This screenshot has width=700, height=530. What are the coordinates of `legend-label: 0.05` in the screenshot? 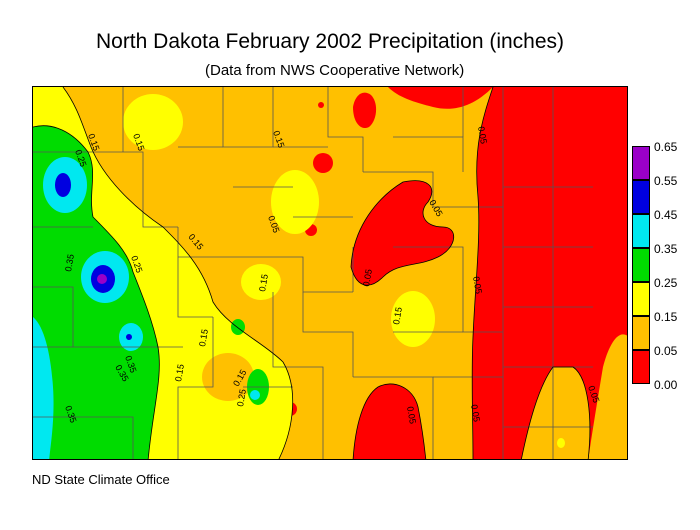 It's located at (666, 351).